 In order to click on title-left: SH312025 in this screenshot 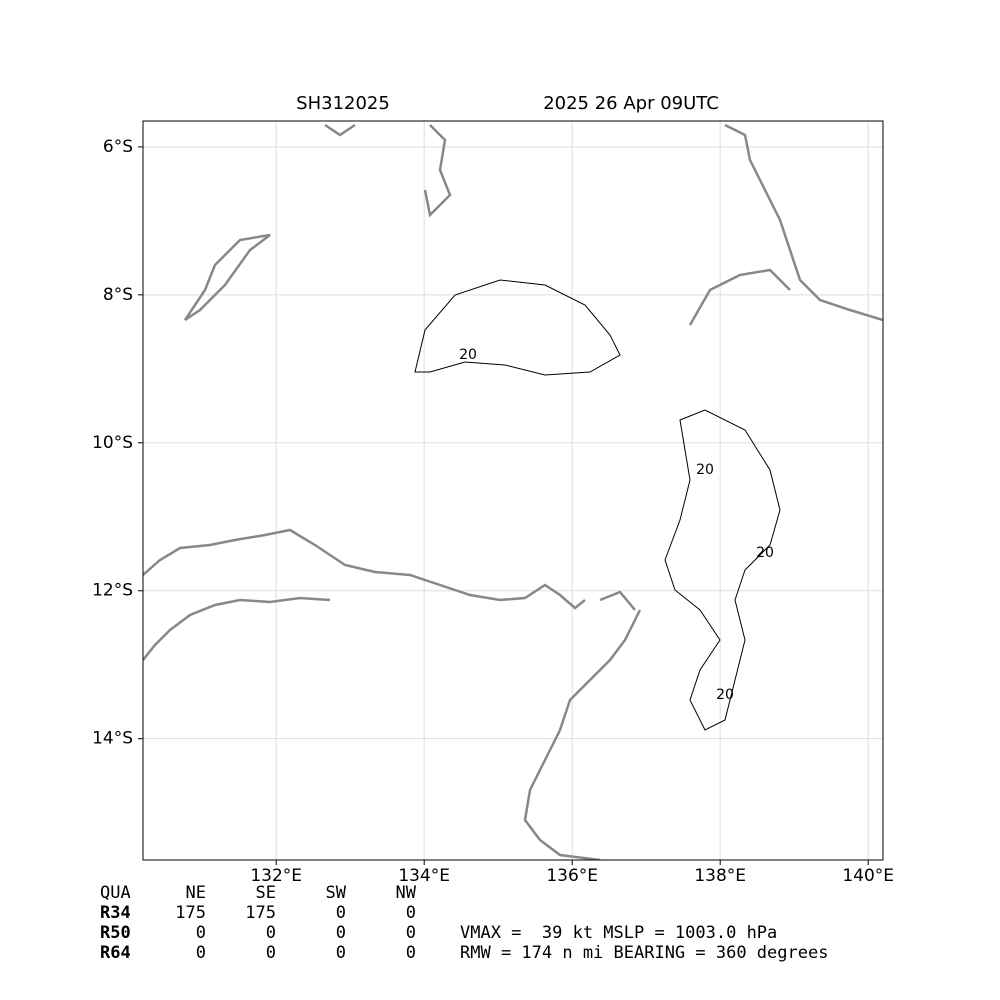, I will do `click(343, 103)`.